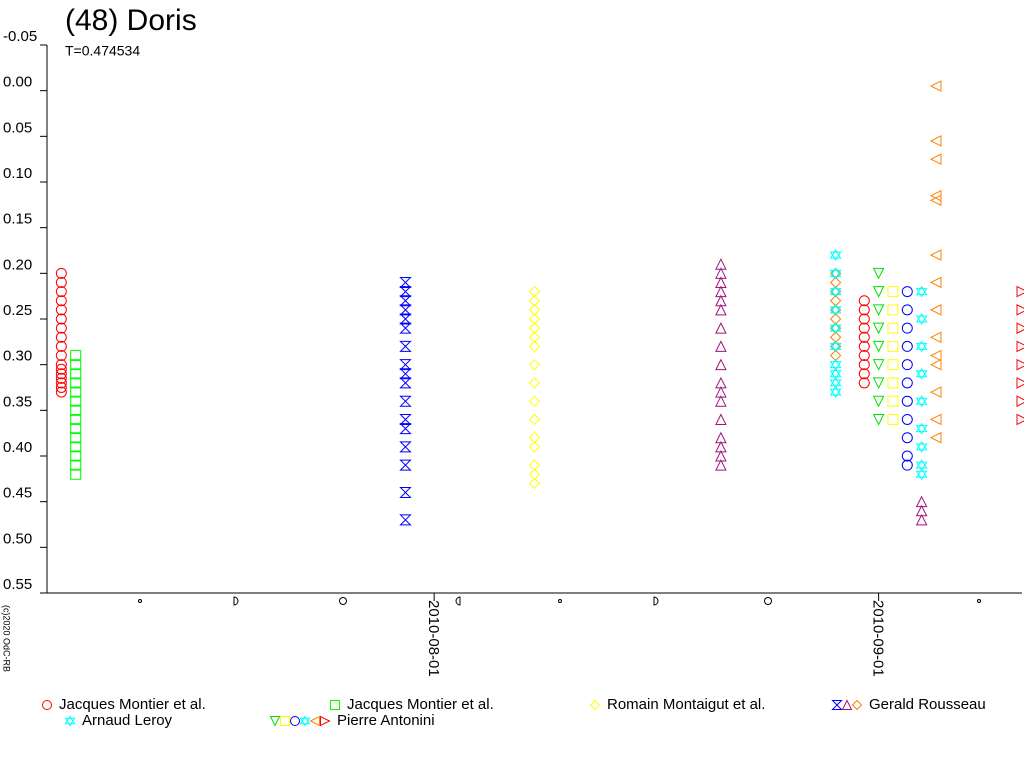  What do you see at coordinates (17, 493) in the screenshot?
I see `y-tick-label: 0.45` at bounding box center [17, 493].